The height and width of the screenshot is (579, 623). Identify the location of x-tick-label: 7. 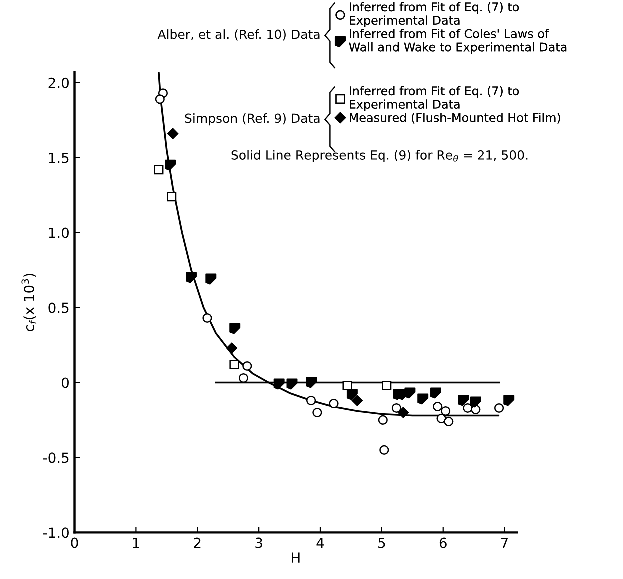
(505, 543).